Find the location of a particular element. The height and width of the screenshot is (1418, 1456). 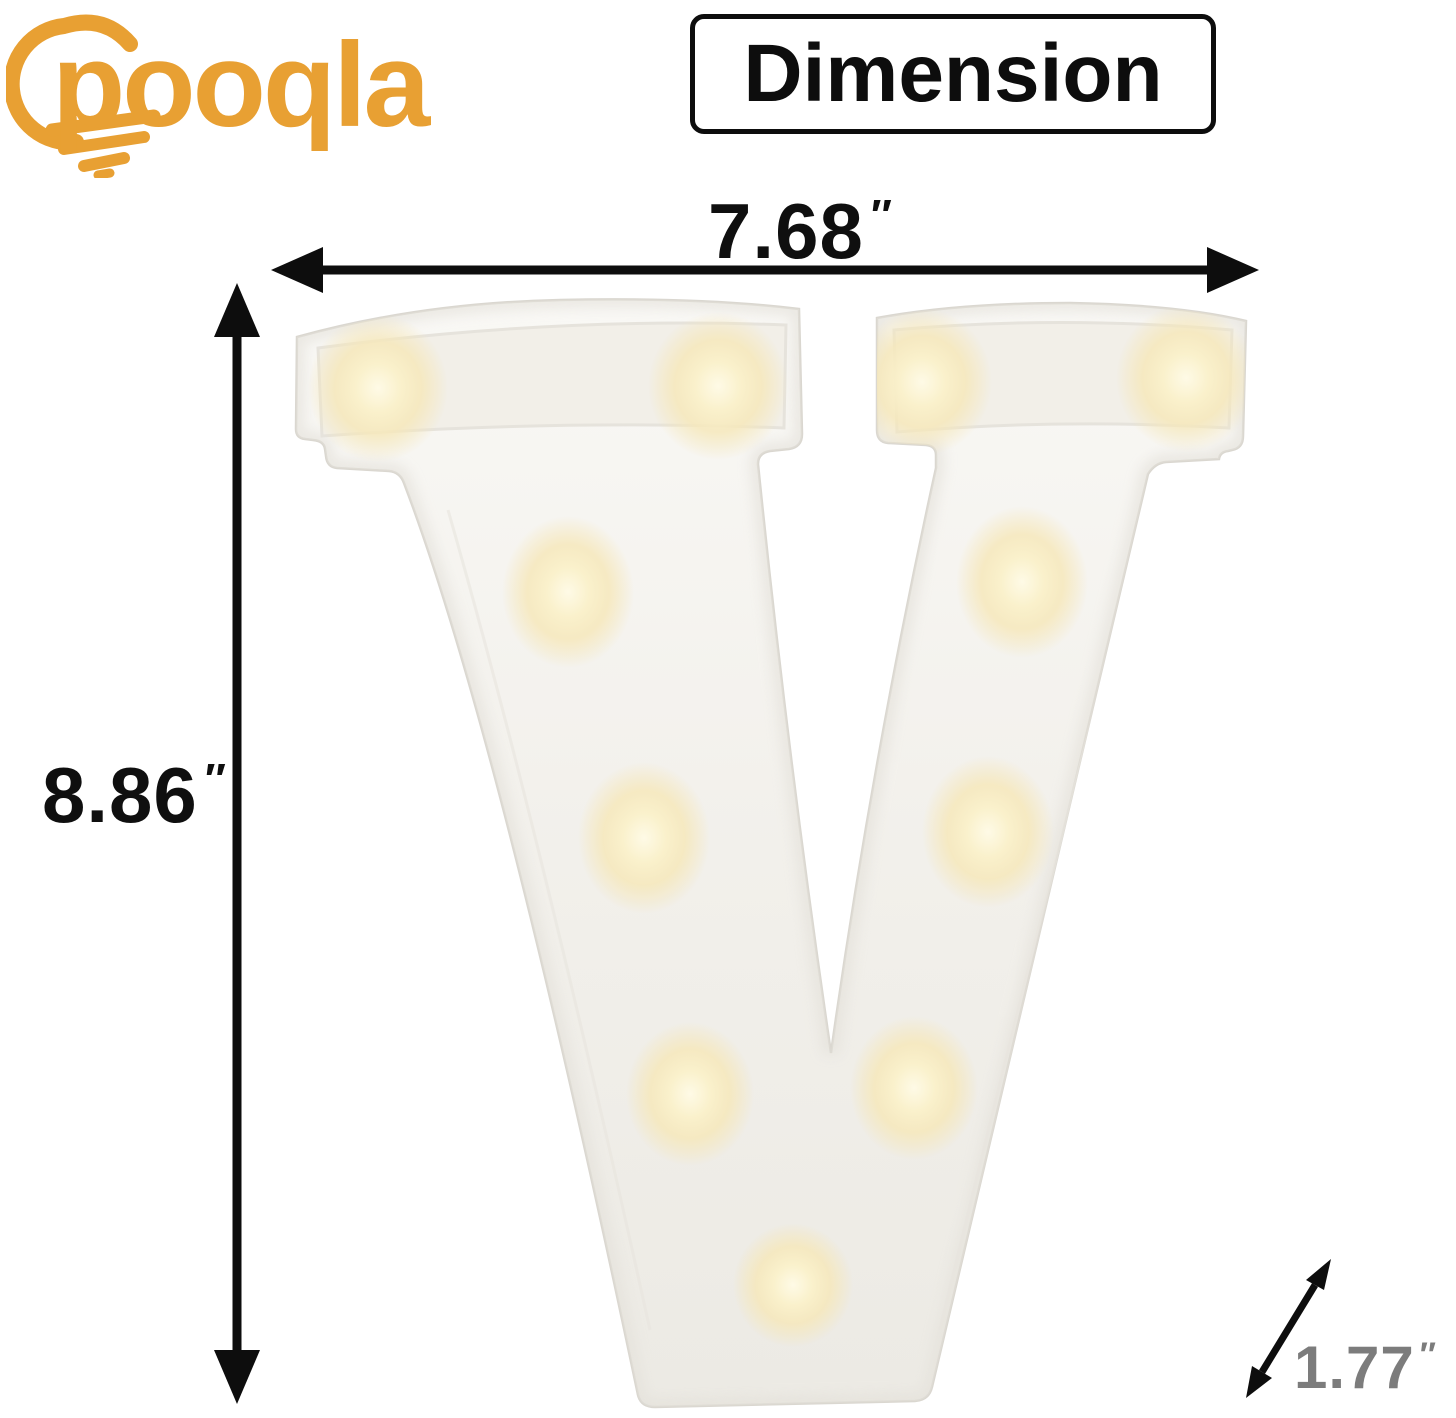

width-value: 7.68 is located at coordinates (786, 231).